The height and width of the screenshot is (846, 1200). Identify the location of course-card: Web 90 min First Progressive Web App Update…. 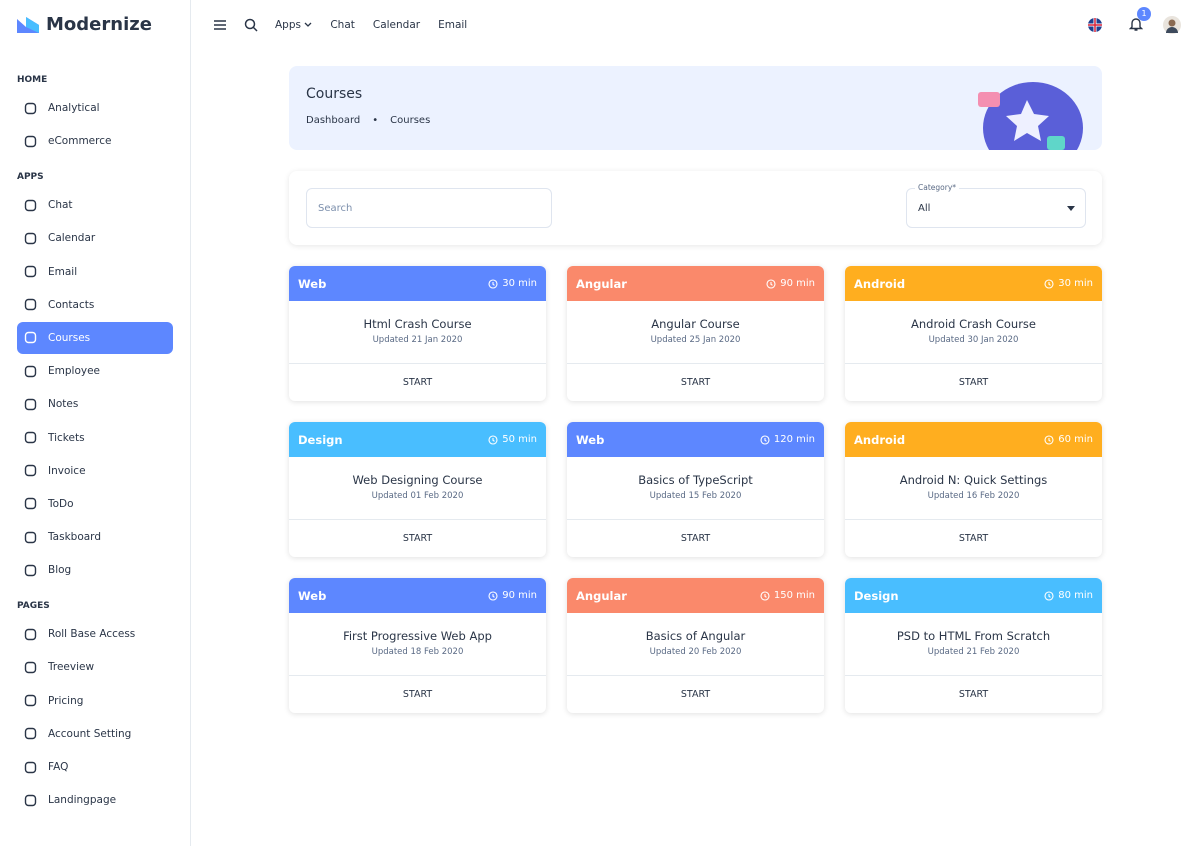
(417, 645).